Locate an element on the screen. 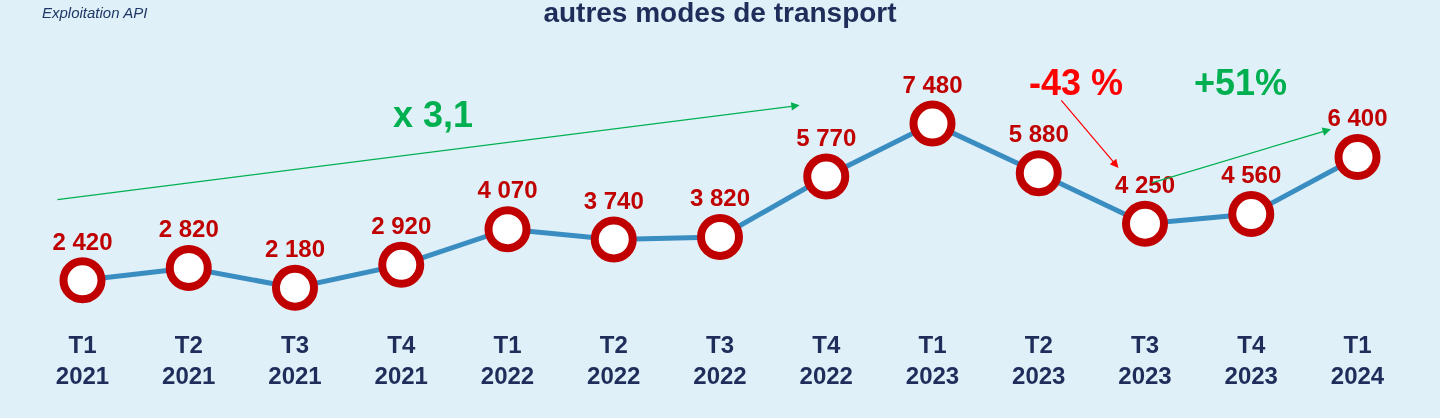  x-tick-label: T4 2023 is located at coordinates (1251, 360).